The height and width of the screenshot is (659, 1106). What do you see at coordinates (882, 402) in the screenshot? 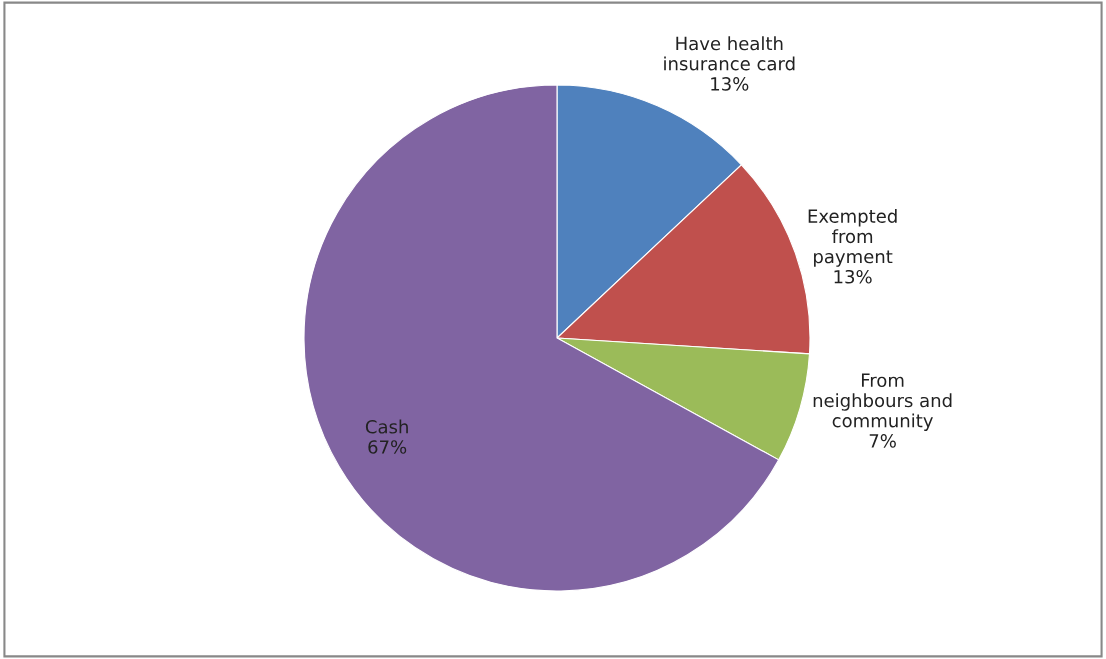
I see `slice-label: From neighbours and community` at bounding box center [882, 402].